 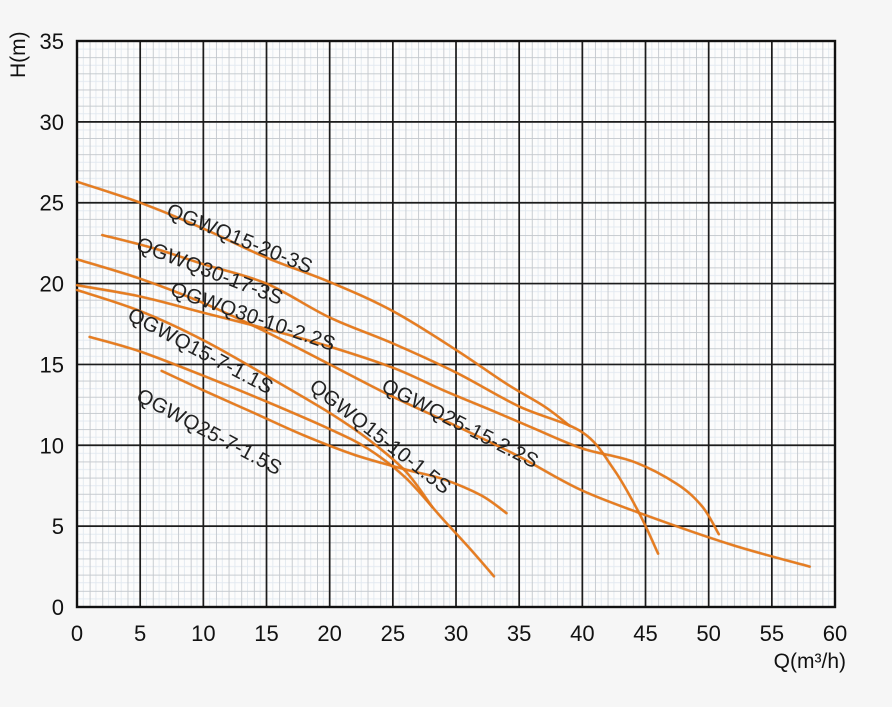 I want to click on y-axis-ticks: 0 5 10 15 20 25 30 35, so click(x=52, y=324).